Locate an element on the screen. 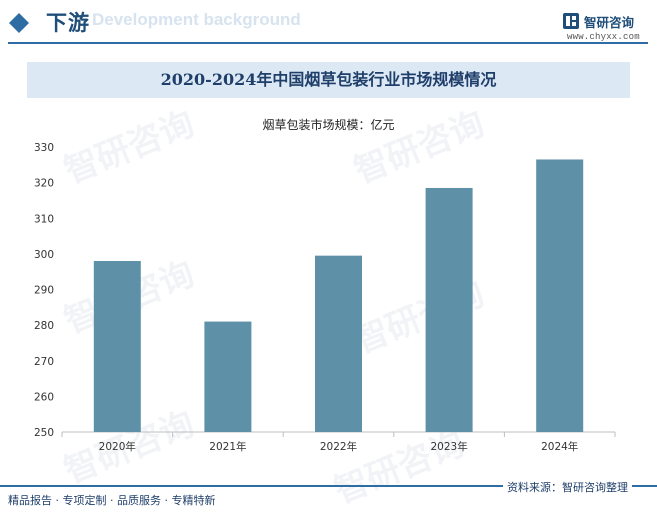 The height and width of the screenshot is (514, 657). header-background-text: Development background is located at coordinates (196, 19).